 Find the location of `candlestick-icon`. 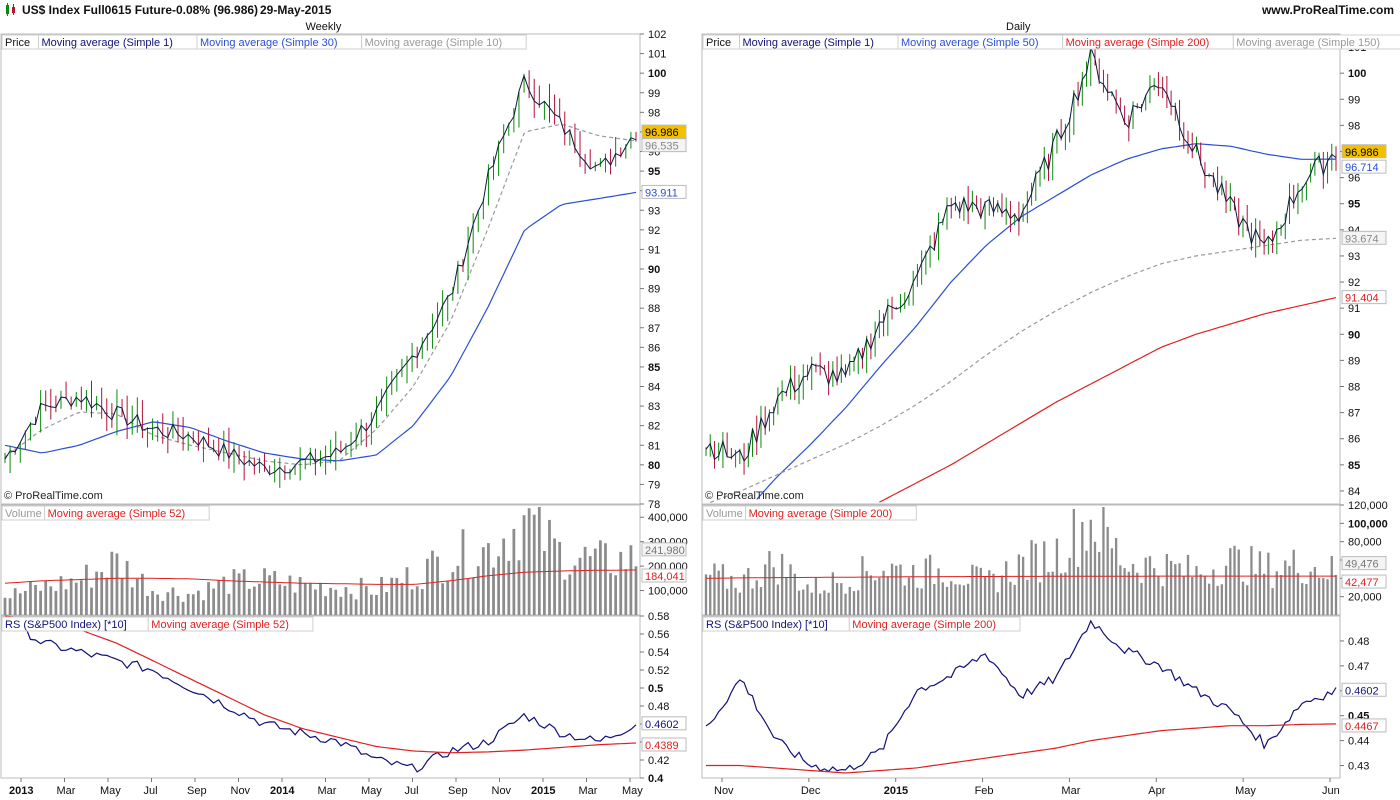

candlestick-icon is located at coordinates (11, 11).